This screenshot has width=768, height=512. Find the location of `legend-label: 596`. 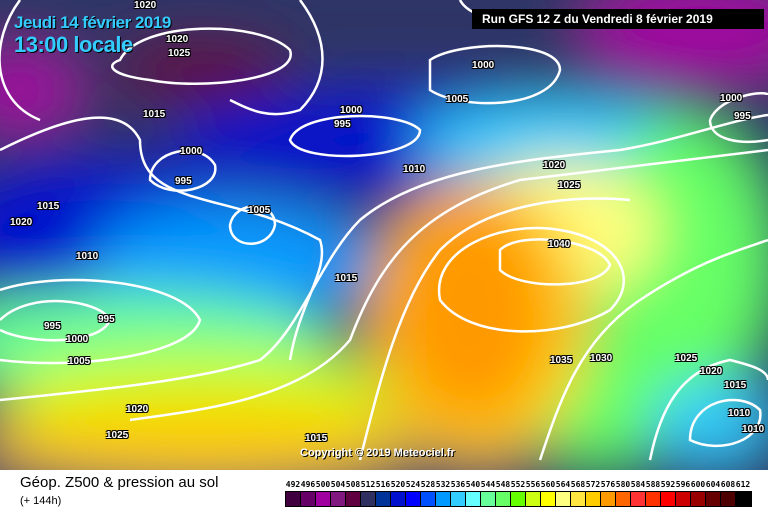

legend-label: 596 is located at coordinates (683, 484).